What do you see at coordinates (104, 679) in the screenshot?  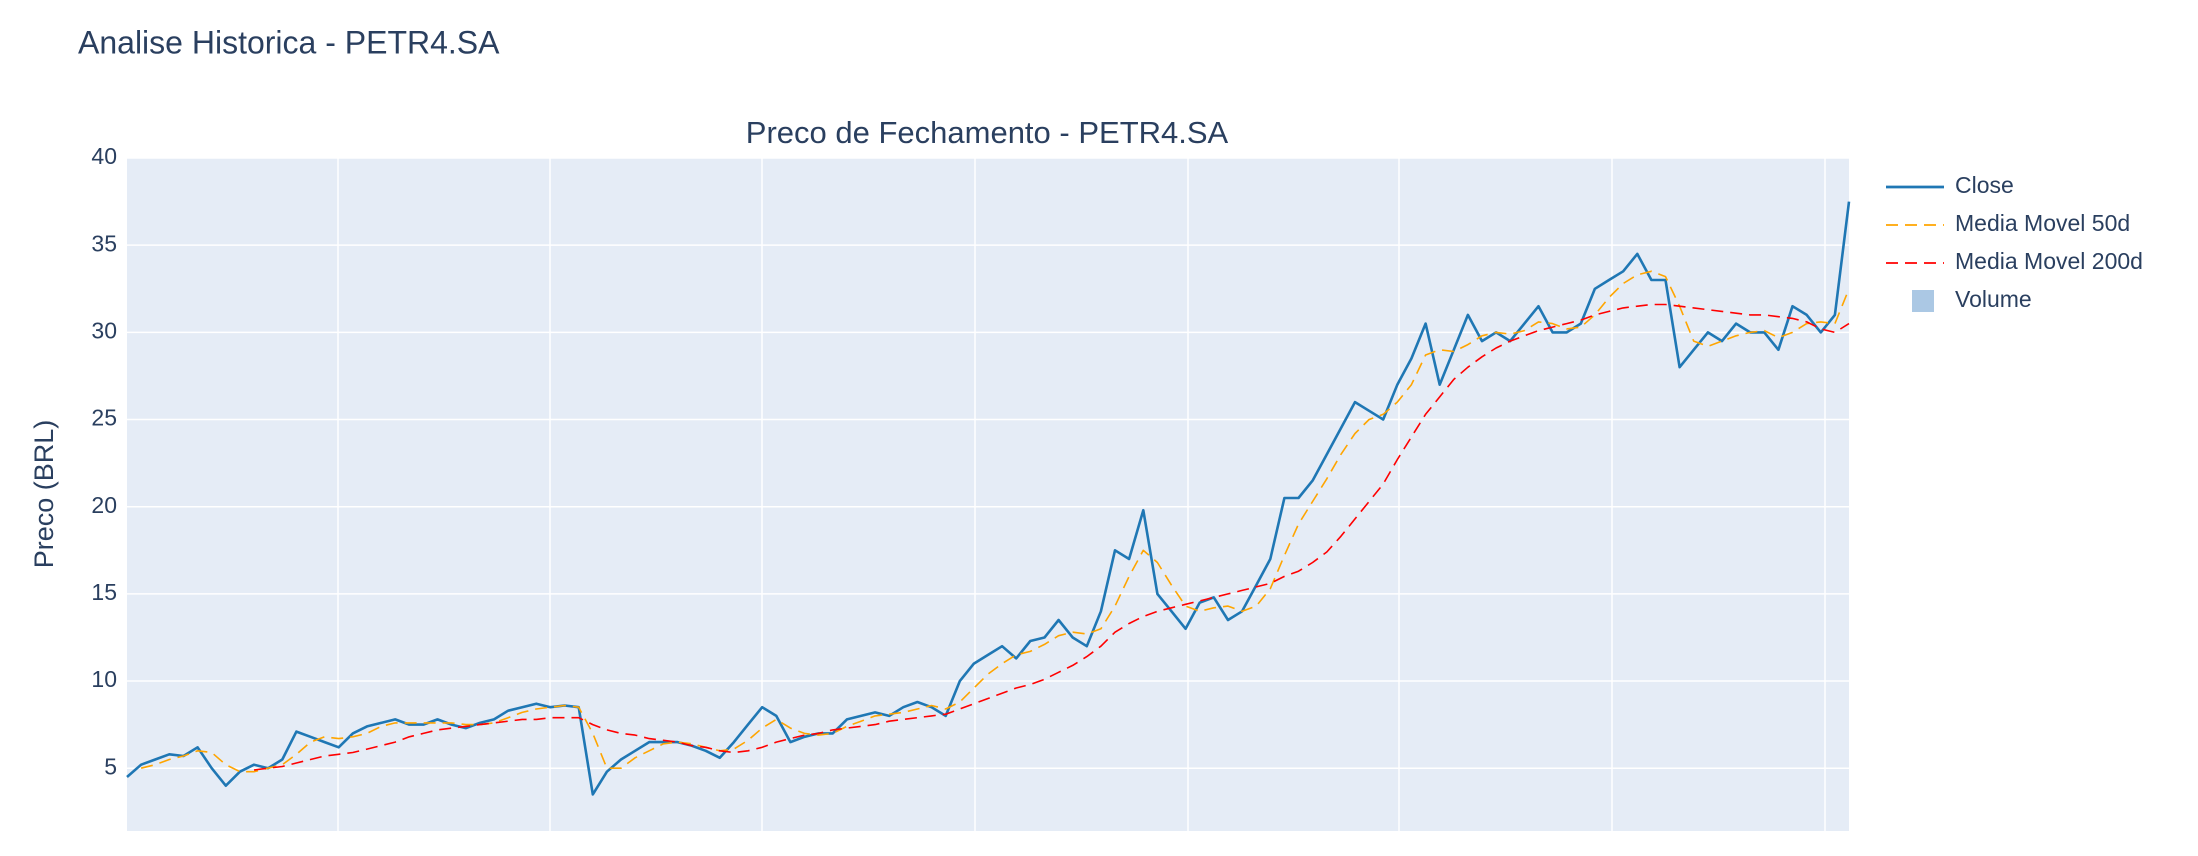 I see `y-tick-label: 10` at bounding box center [104, 679].